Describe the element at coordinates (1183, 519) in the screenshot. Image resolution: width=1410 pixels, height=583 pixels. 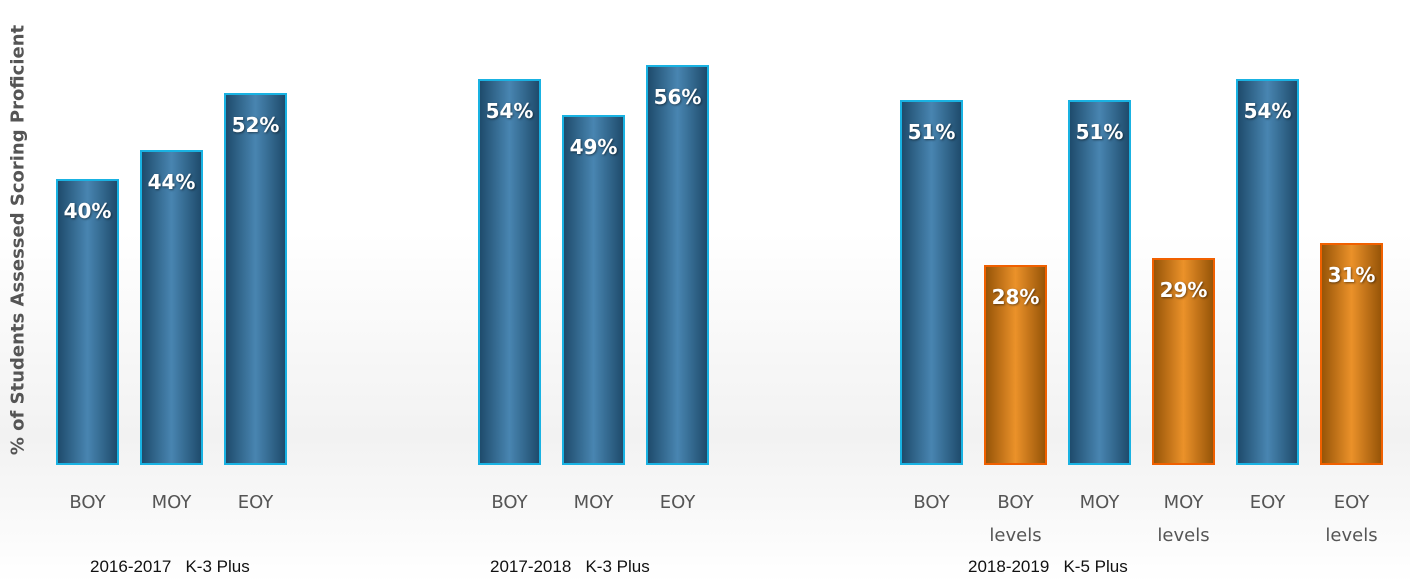
I see `x-tick-label: MOY levels` at that location.